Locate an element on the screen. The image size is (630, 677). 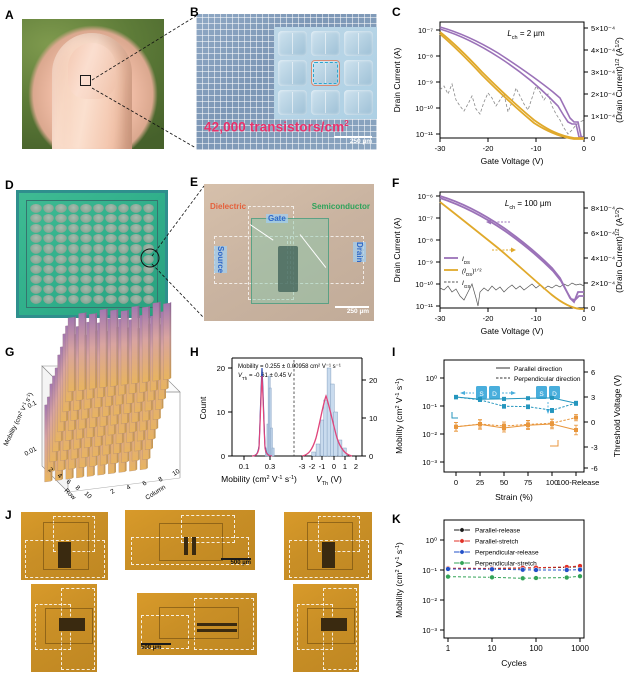
finger-shape is located at coordinates (92, 91).